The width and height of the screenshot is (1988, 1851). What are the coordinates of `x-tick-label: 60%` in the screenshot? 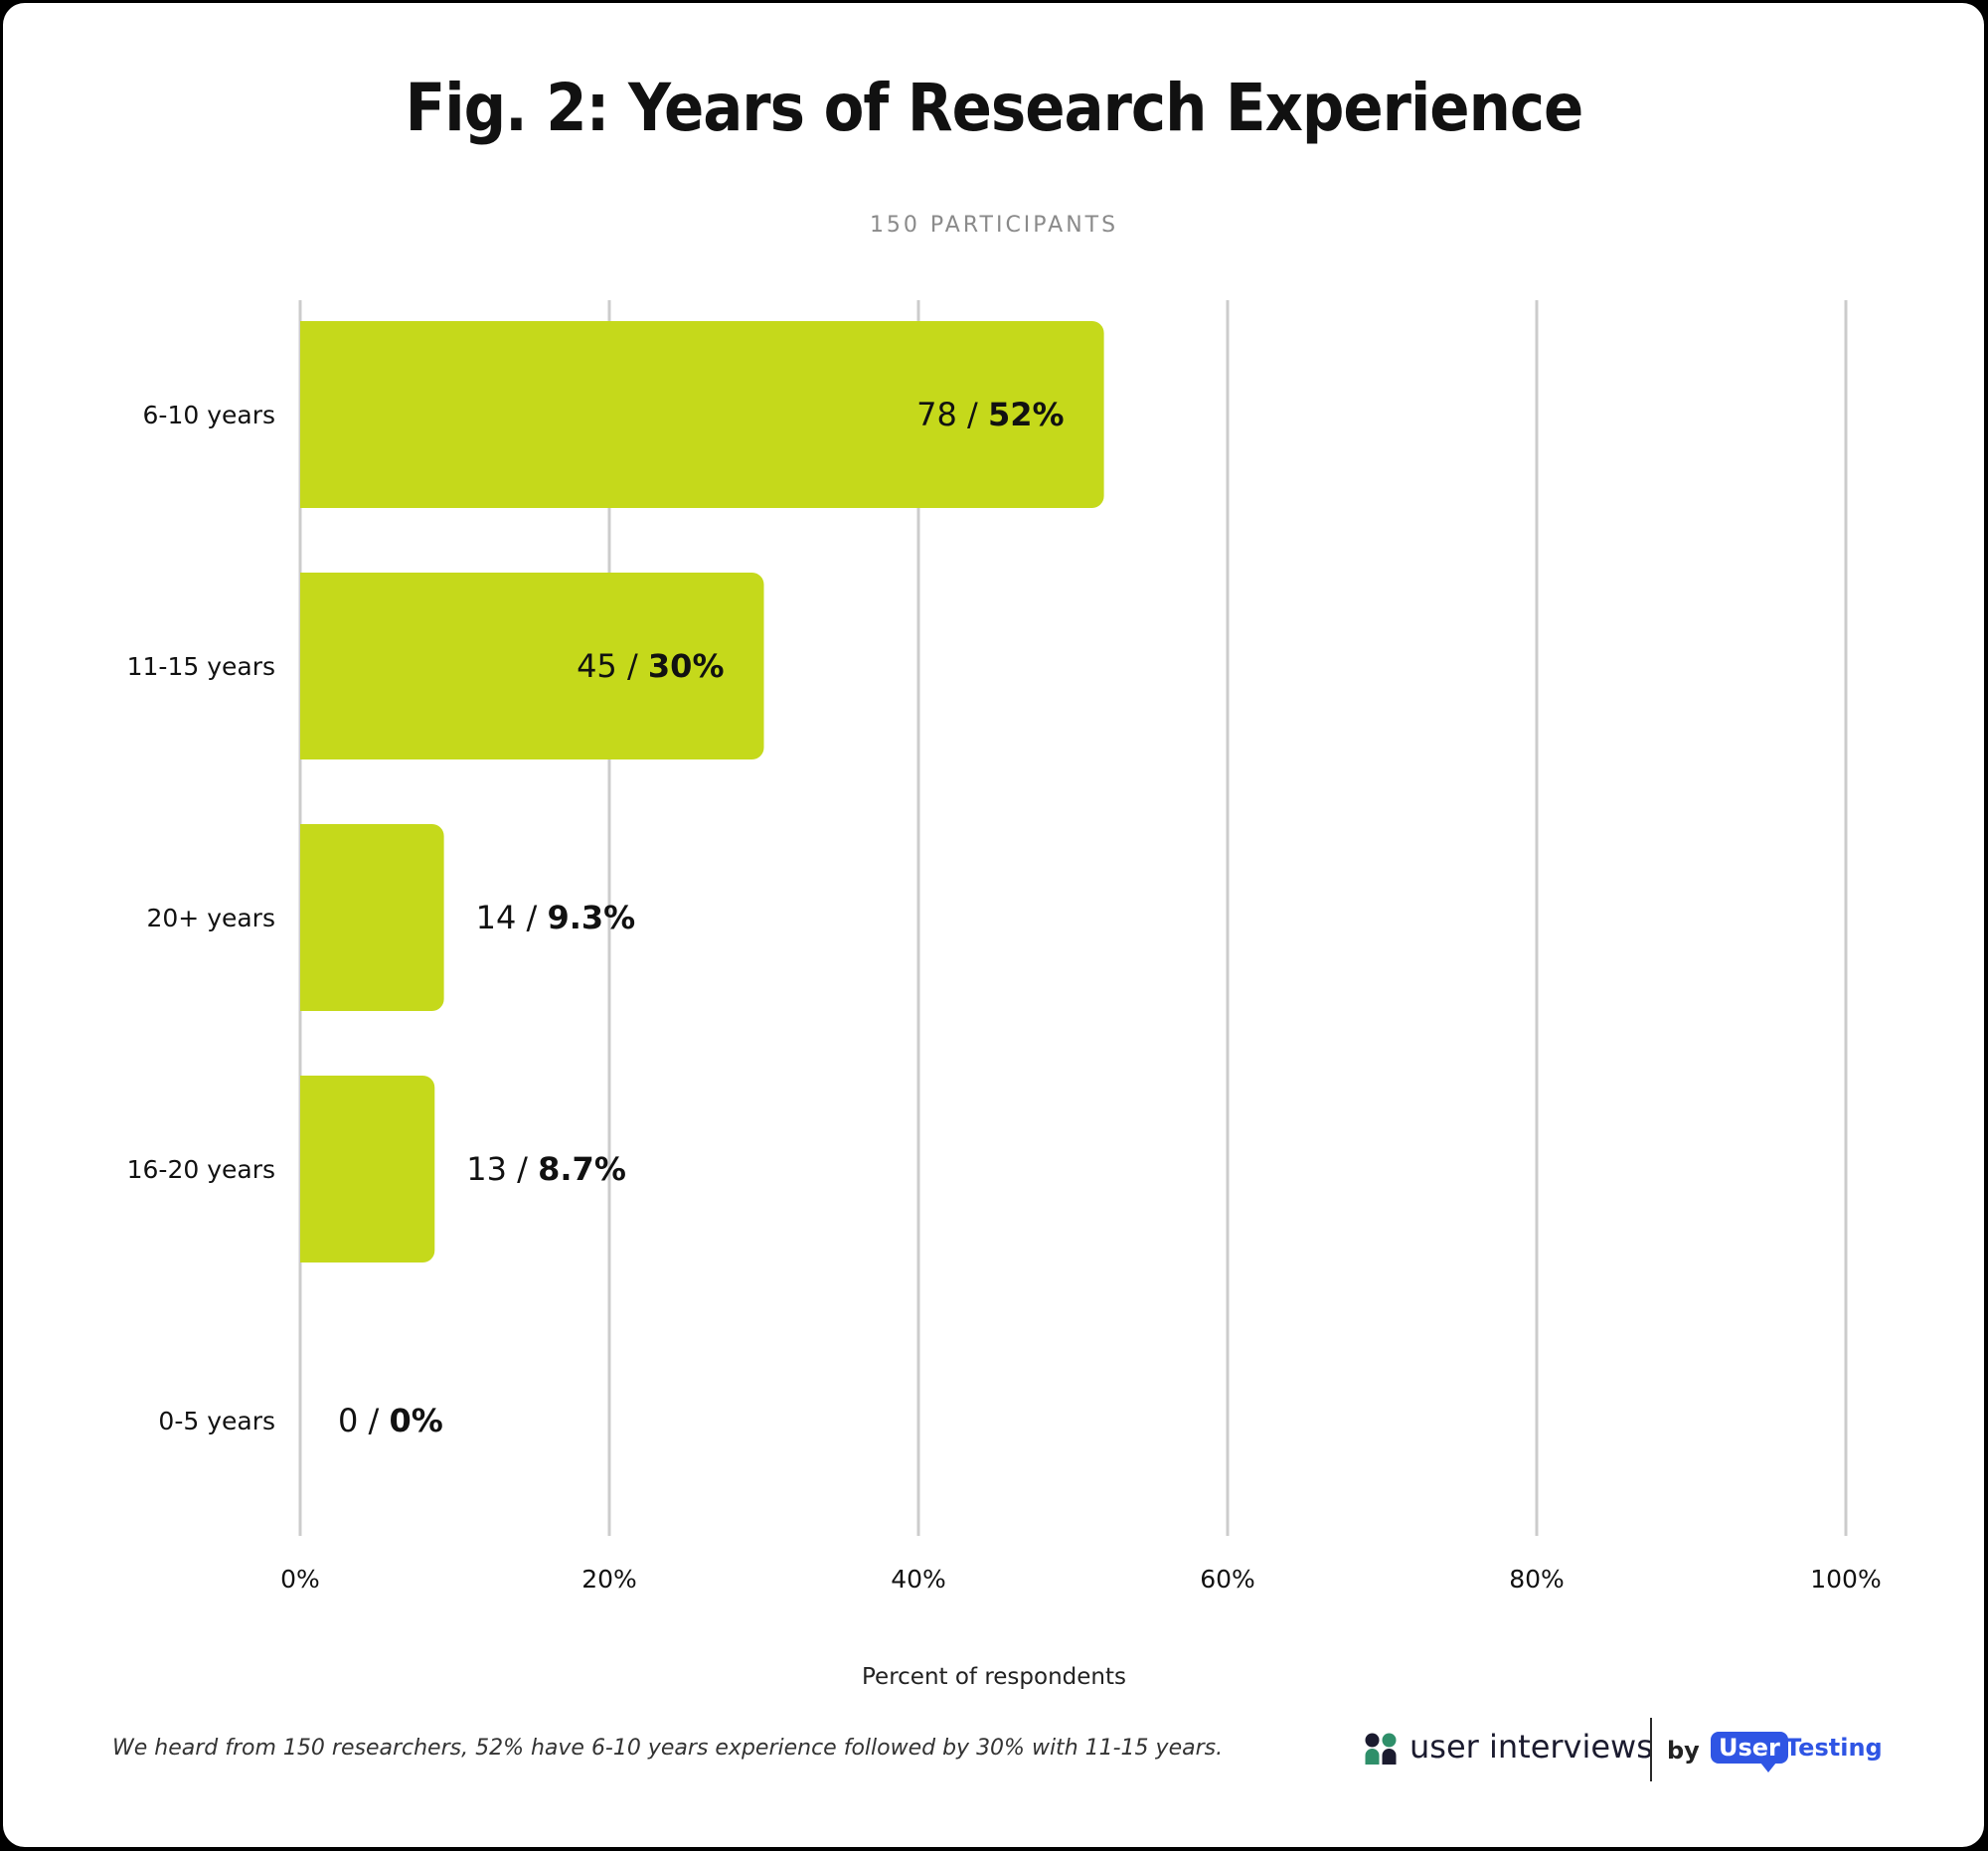 It's located at (1227, 1579).